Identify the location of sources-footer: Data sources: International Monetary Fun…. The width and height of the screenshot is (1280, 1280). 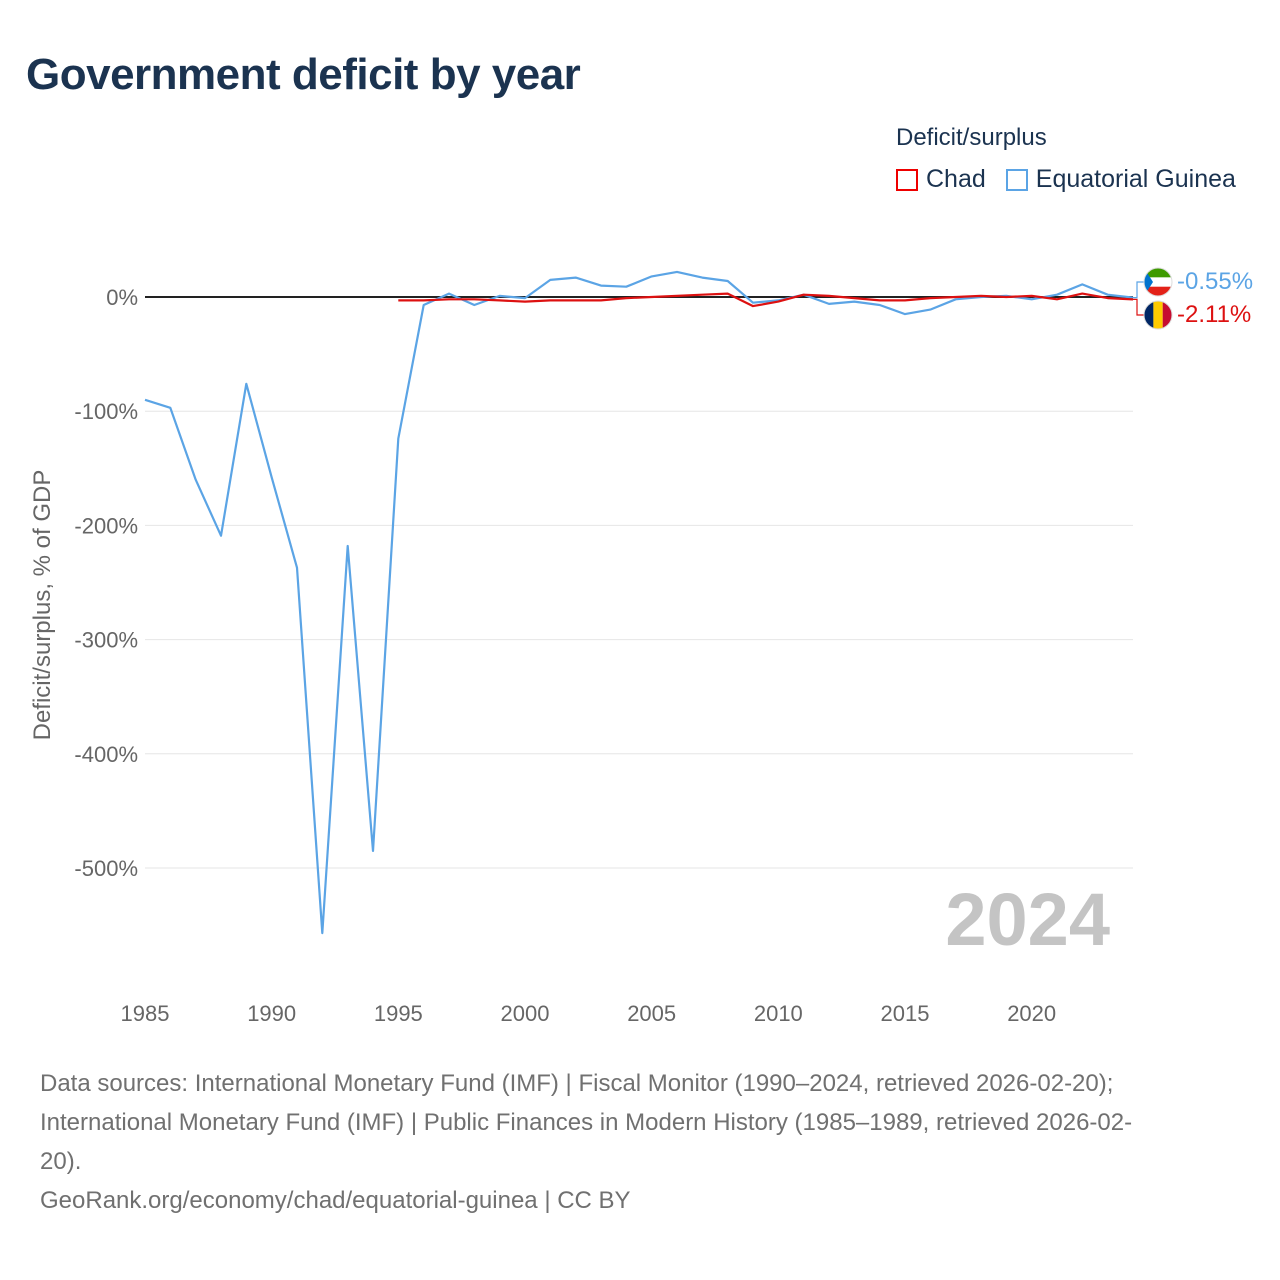
(640, 1142).